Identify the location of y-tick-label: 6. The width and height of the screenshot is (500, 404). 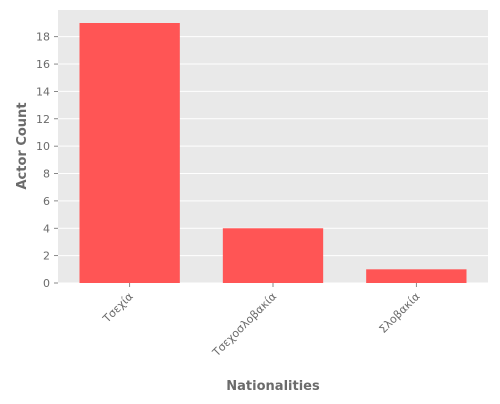
(46, 201).